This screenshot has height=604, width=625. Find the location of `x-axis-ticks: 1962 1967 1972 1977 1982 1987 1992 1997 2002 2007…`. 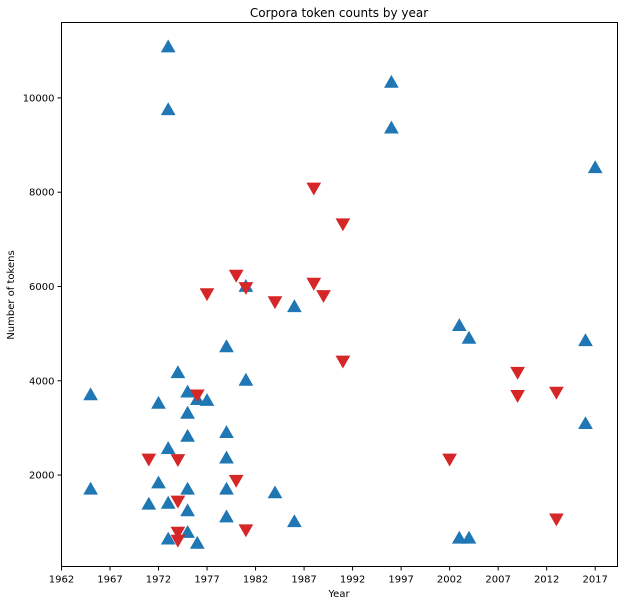

x-axis-ticks: 1962 1967 1972 1977 1982 1987 1992 1997 2002 2007… is located at coordinates (328, 576).